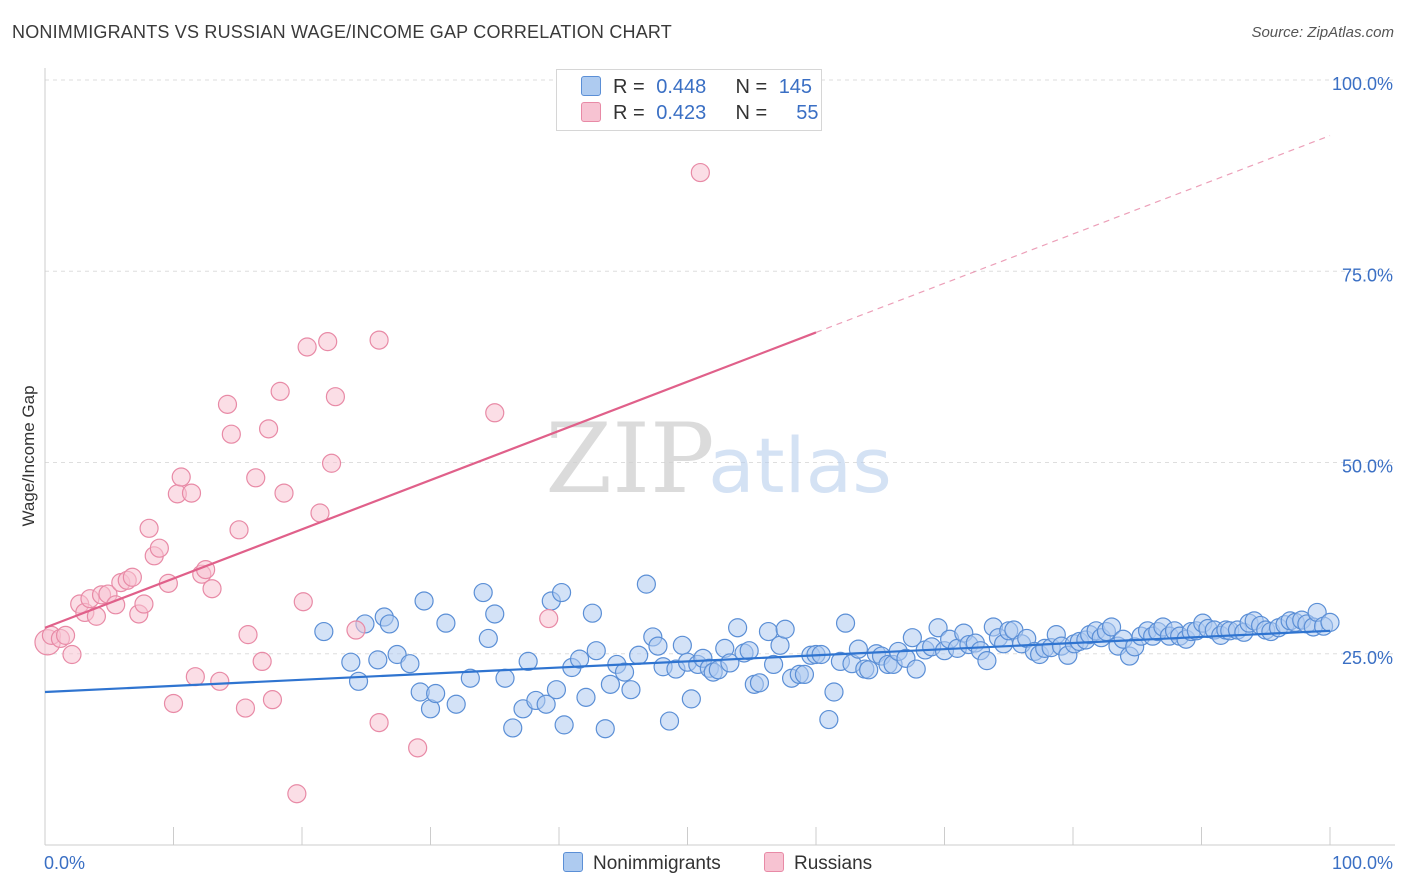  Describe the element at coordinates (1362, 863) in the screenshot. I see `x-tick-label: 100.0%` at that location.